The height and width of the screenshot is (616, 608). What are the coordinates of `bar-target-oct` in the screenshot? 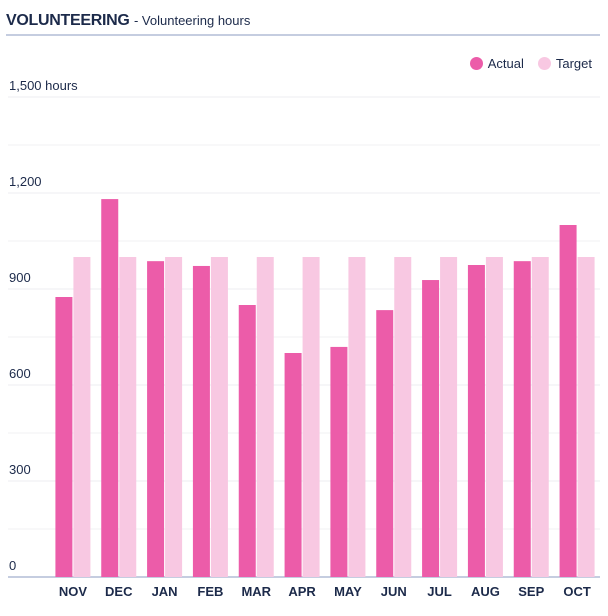 It's located at (586, 417).